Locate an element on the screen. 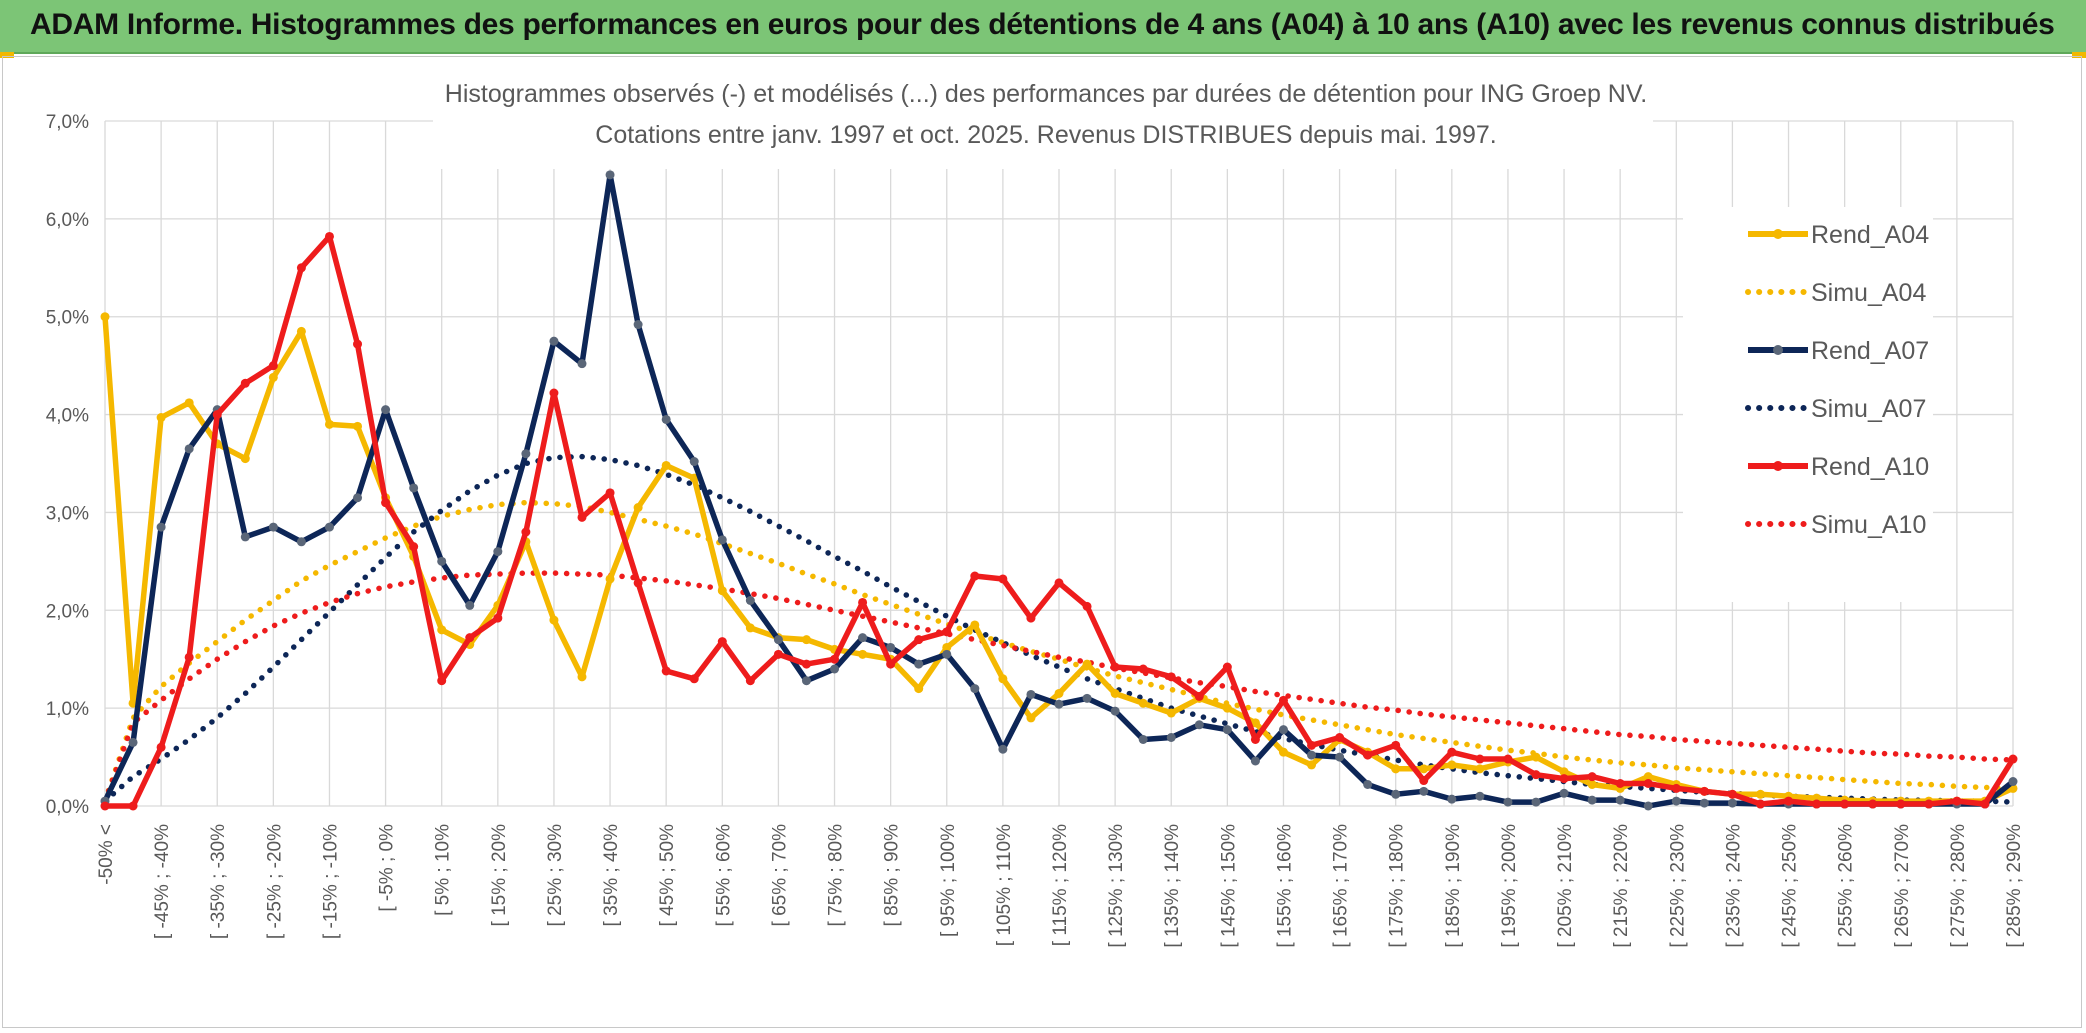  x-tick-label: [ 245% ; 250% is located at coordinates (1790, 886).